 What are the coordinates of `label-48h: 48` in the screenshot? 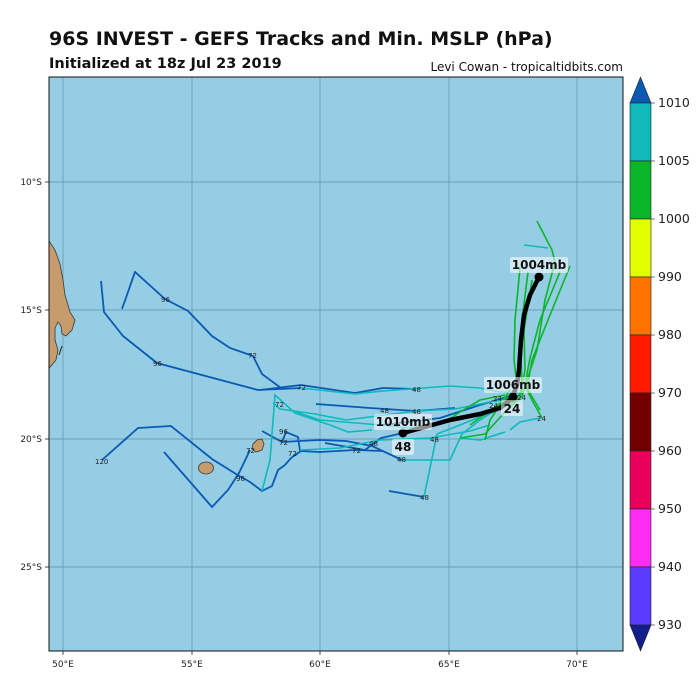 It's located at (403, 447).